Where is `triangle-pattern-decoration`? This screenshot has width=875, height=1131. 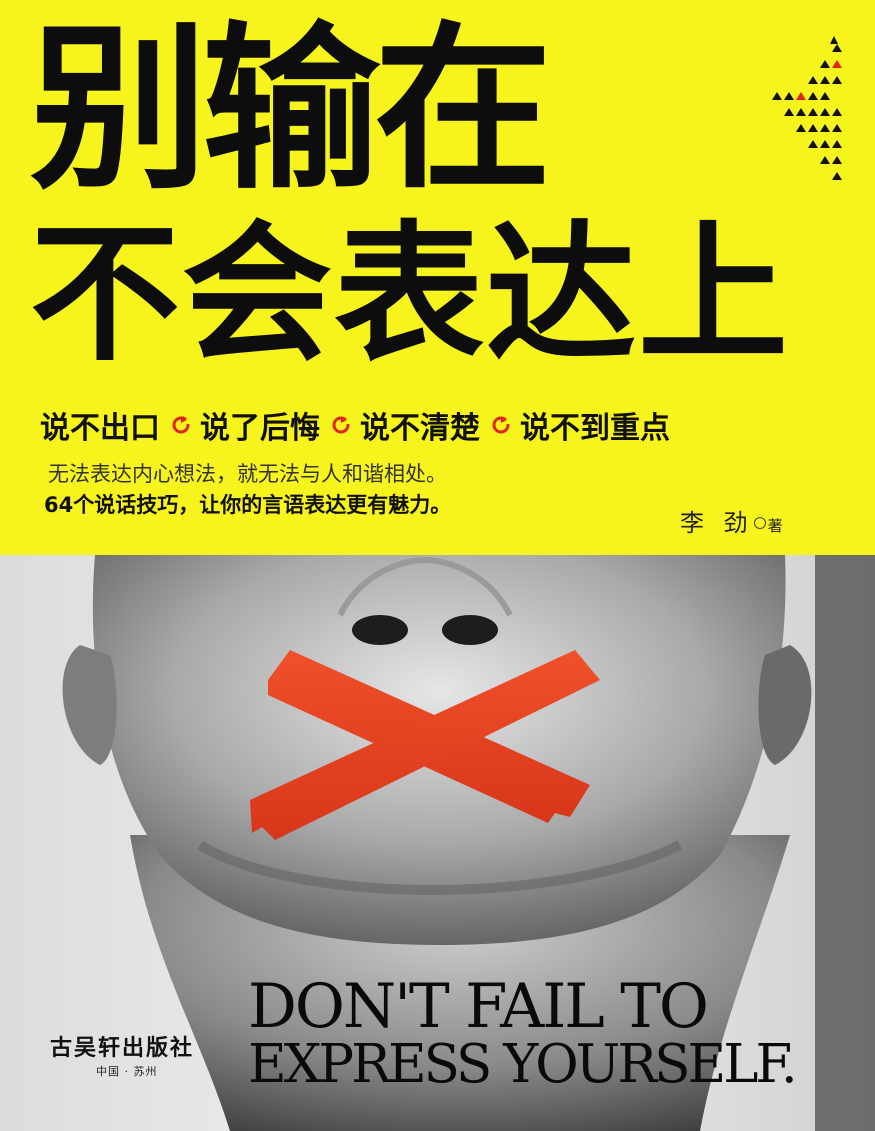
triangle-pattern-decoration is located at coordinates (807, 108).